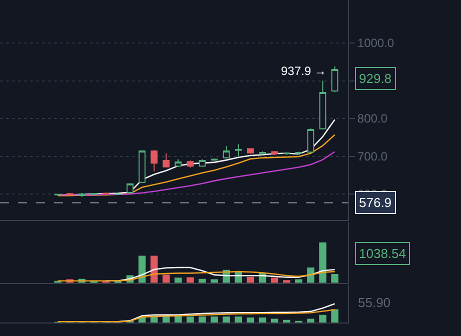  Describe the element at coordinates (375, 202) in the screenshot. I see `ref-line-label: 576.9` at that location.